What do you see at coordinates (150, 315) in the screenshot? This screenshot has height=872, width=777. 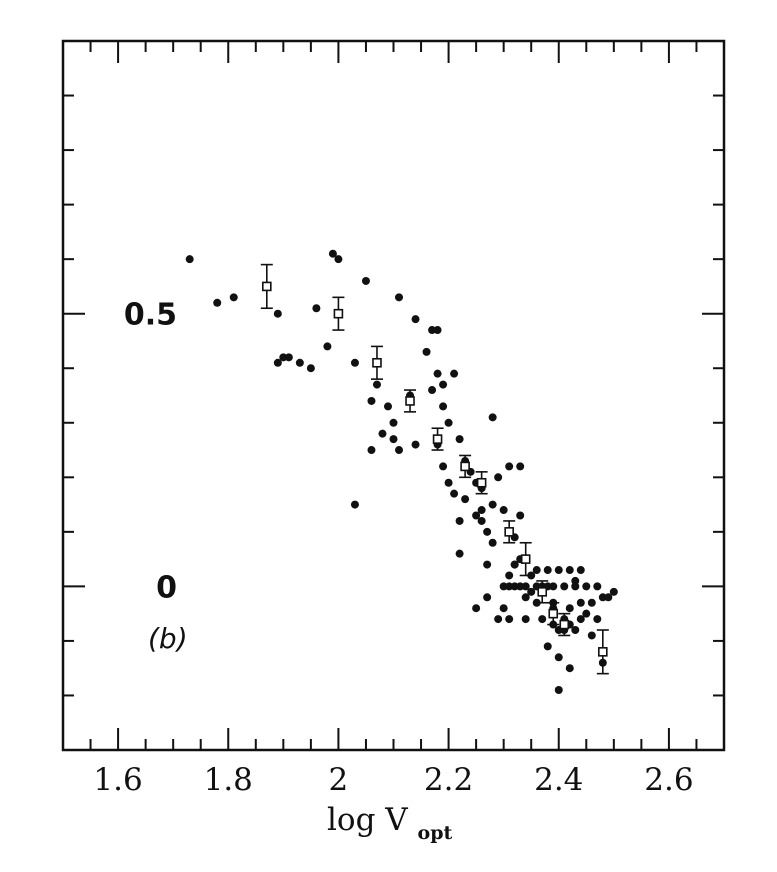 I see `y-tick-label: 0.5` at bounding box center [150, 315].